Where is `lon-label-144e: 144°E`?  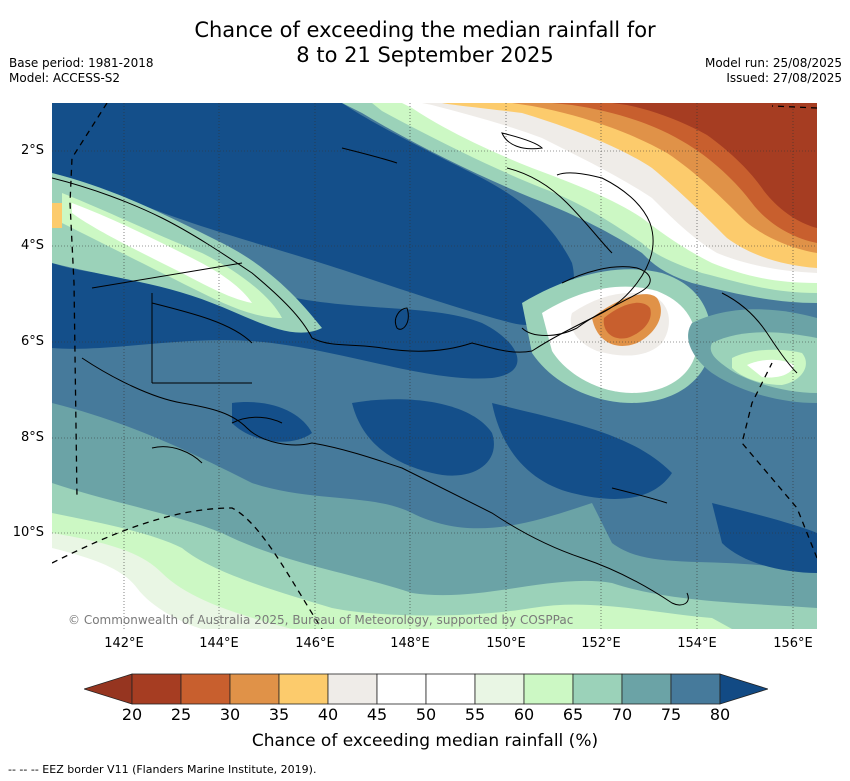
lon-label-144e: 144°E is located at coordinates (219, 643).